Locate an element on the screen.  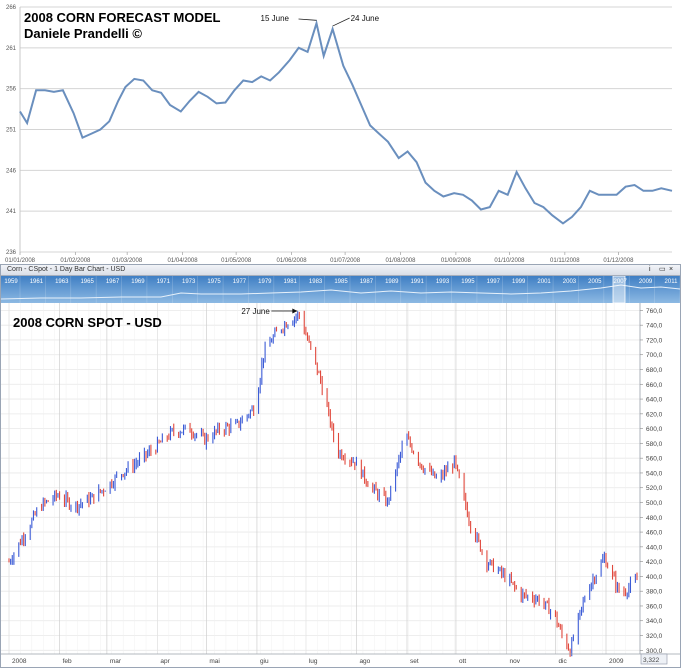
last-value-label: 3,322 is located at coordinates (651, 660).